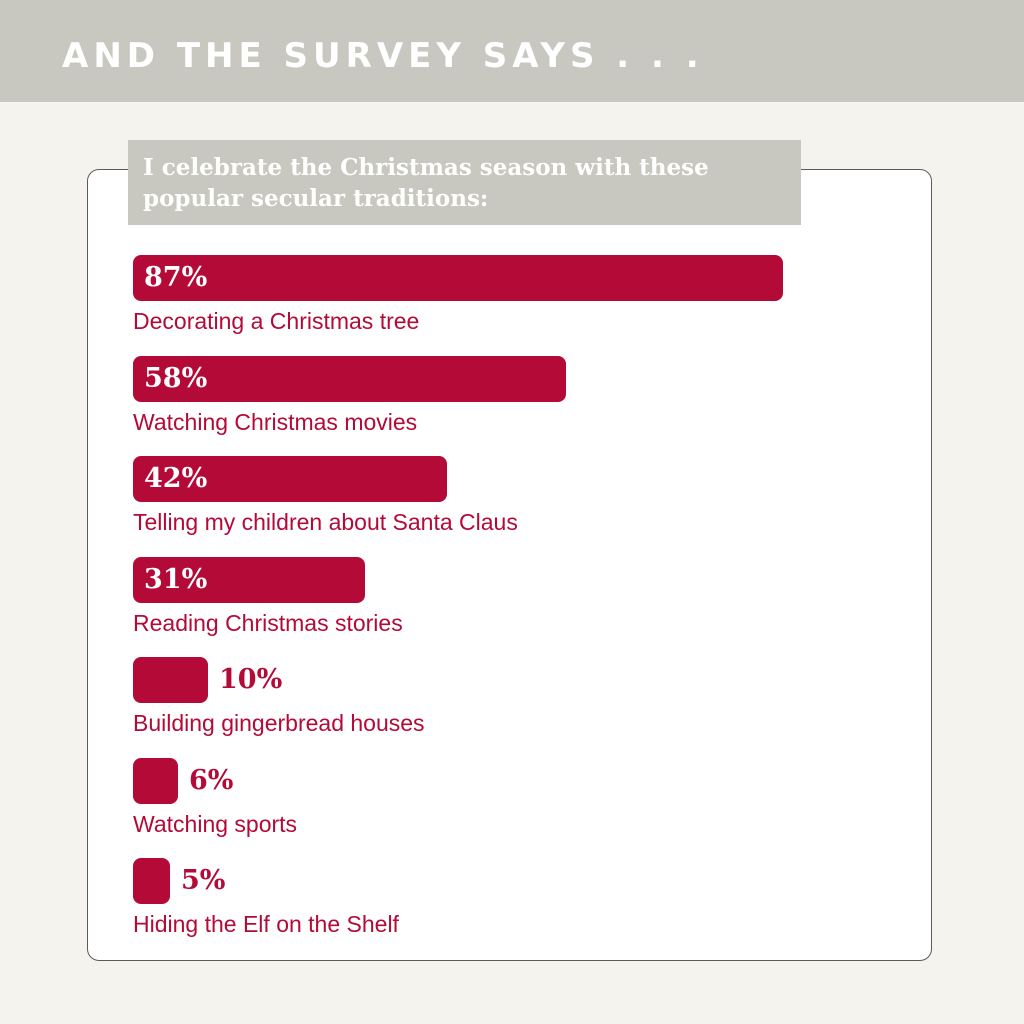  What do you see at coordinates (276, 321) in the screenshot?
I see `bar-category-label-1: Decorating a Christmas tree` at bounding box center [276, 321].